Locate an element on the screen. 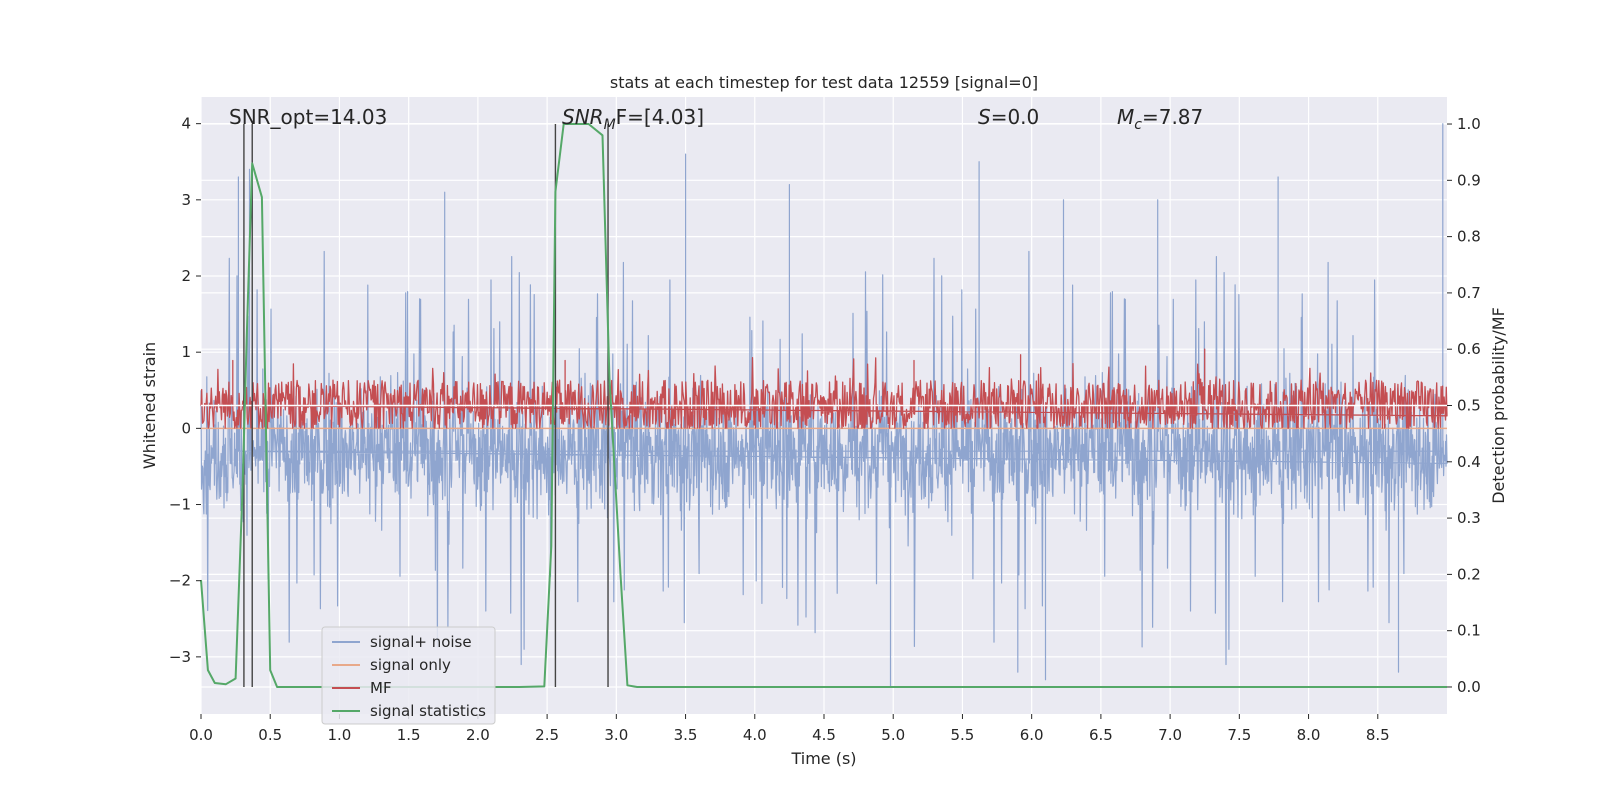  x-tick-label: 6.5 is located at coordinates (1101, 735).